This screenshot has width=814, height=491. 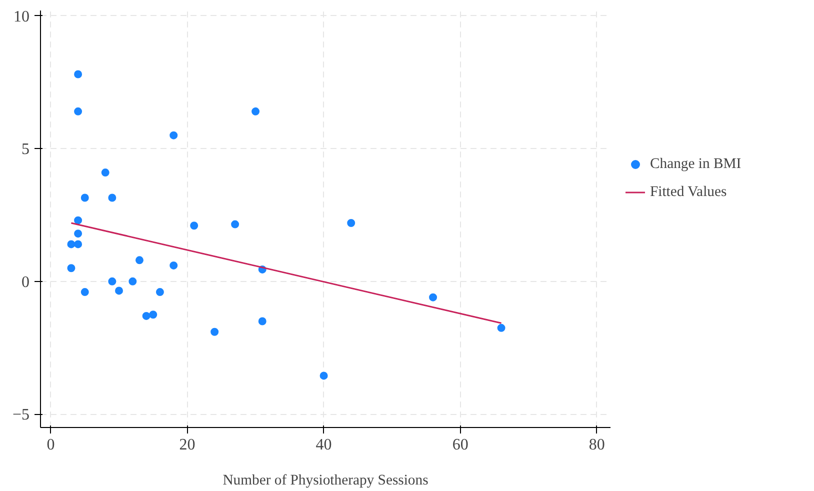 I want to click on legend-label: Change in BMI, so click(x=696, y=164).